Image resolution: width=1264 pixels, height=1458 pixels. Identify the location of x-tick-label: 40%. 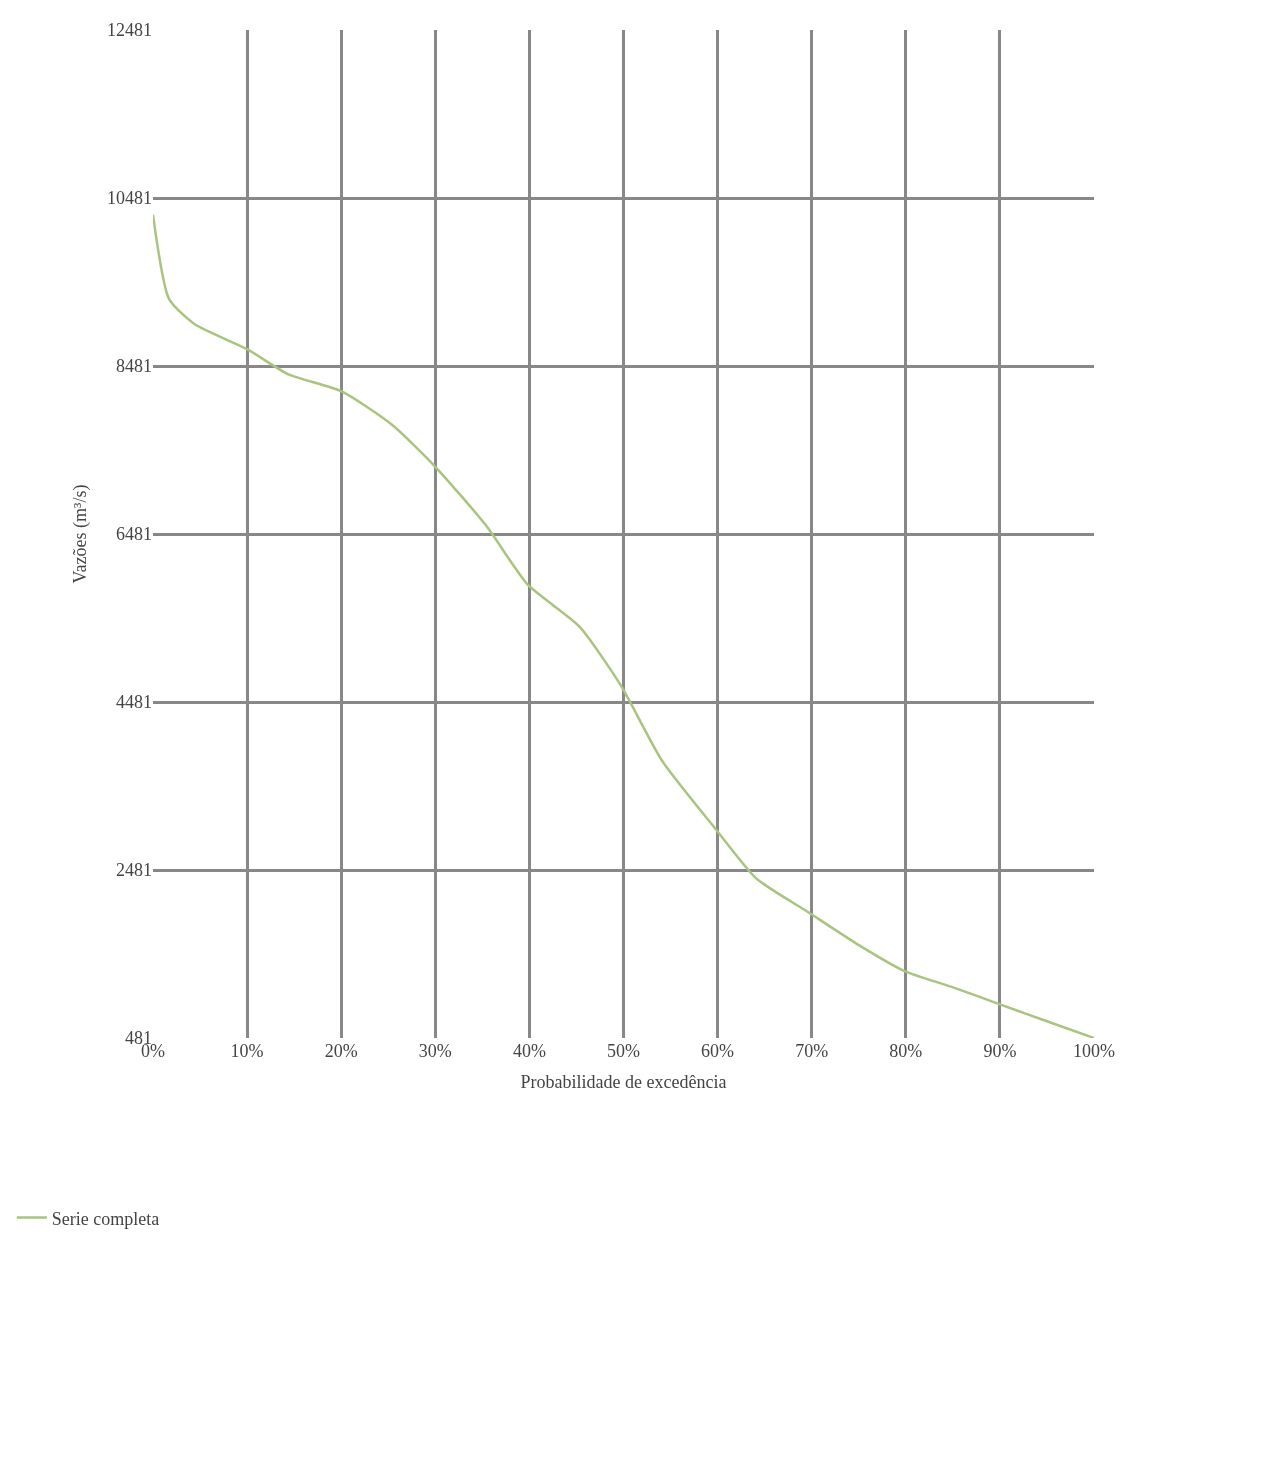
(529, 1051).